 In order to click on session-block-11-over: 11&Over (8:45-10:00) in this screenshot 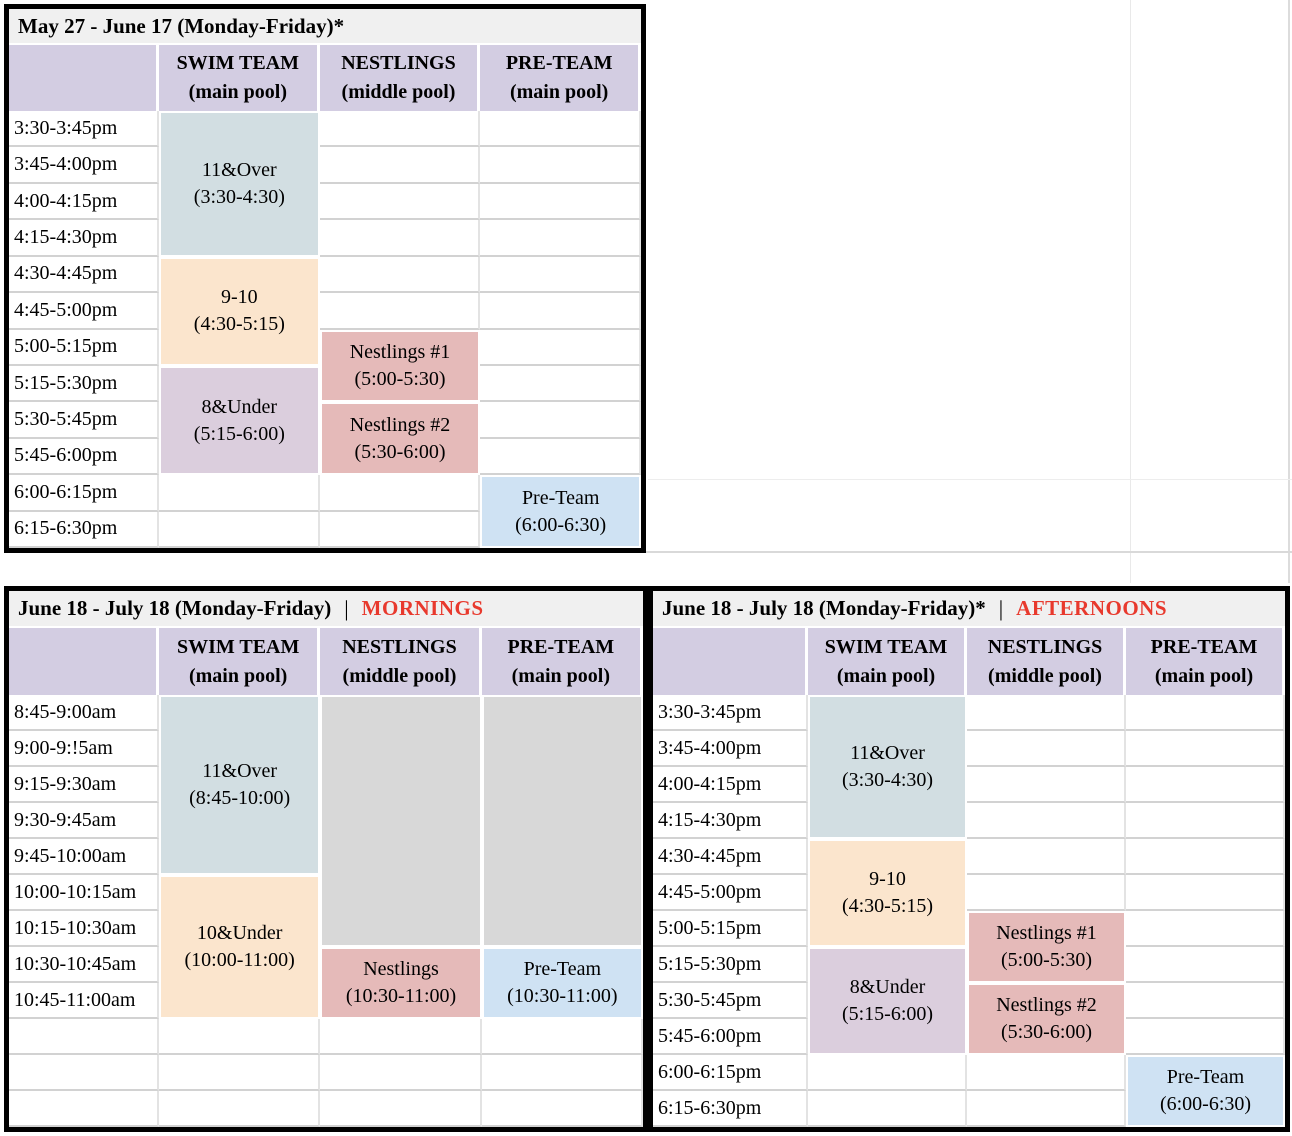, I will do `click(240, 785)`.